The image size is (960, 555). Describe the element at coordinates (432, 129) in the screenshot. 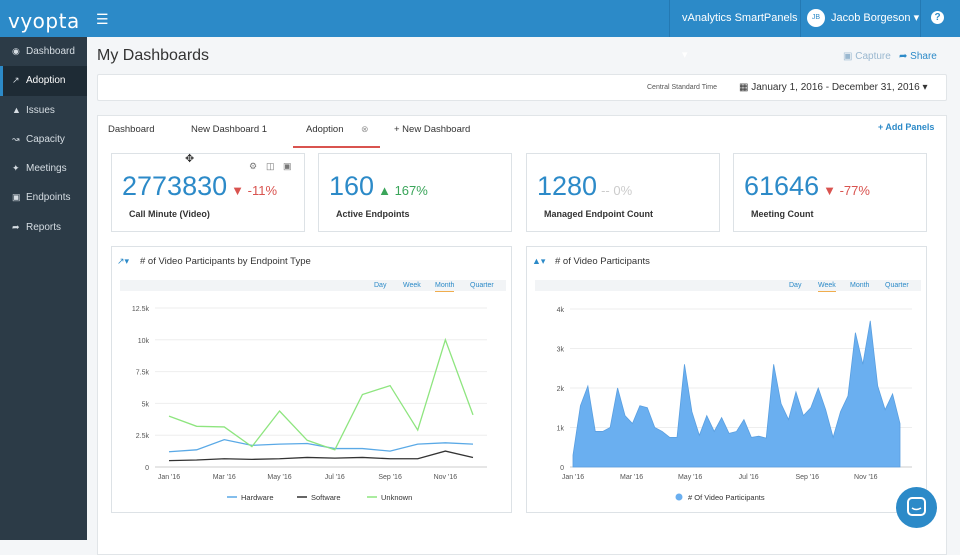

I see `new-dashboard-tab: + New Dashboard` at that location.